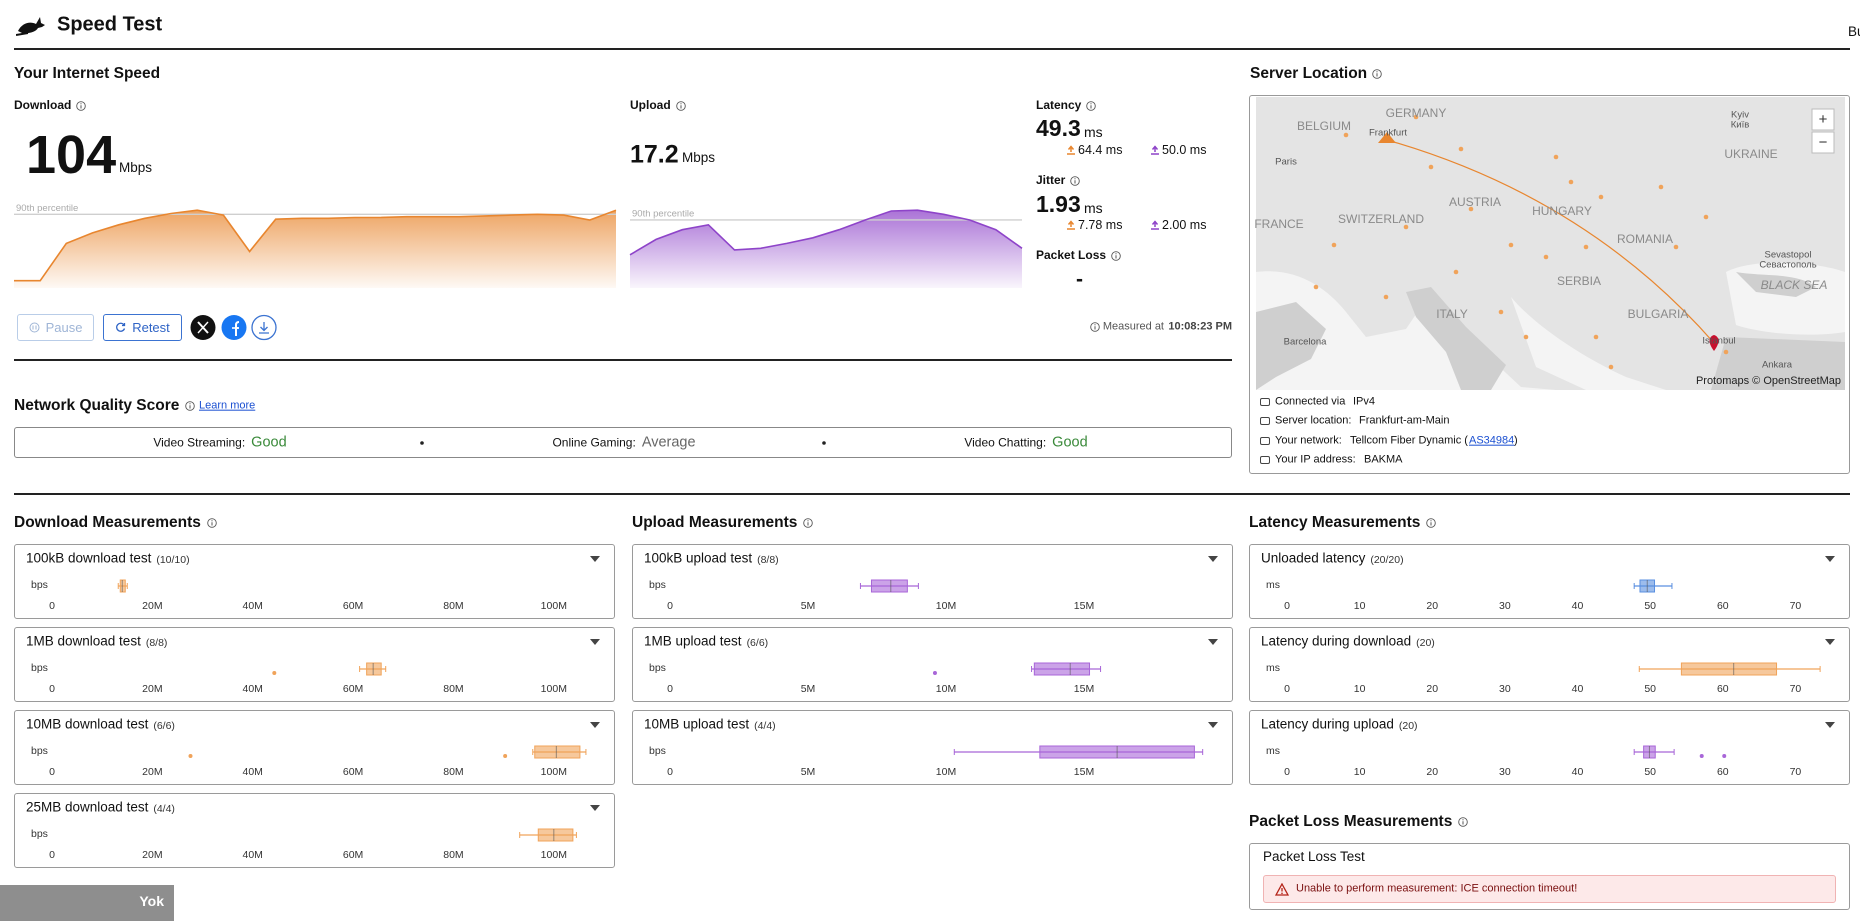 The width and height of the screenshot is (1860, 921). What do you see at coordinates (264, 327) in the screenshot?
I see `download-result` at bounding box center [264, 327].